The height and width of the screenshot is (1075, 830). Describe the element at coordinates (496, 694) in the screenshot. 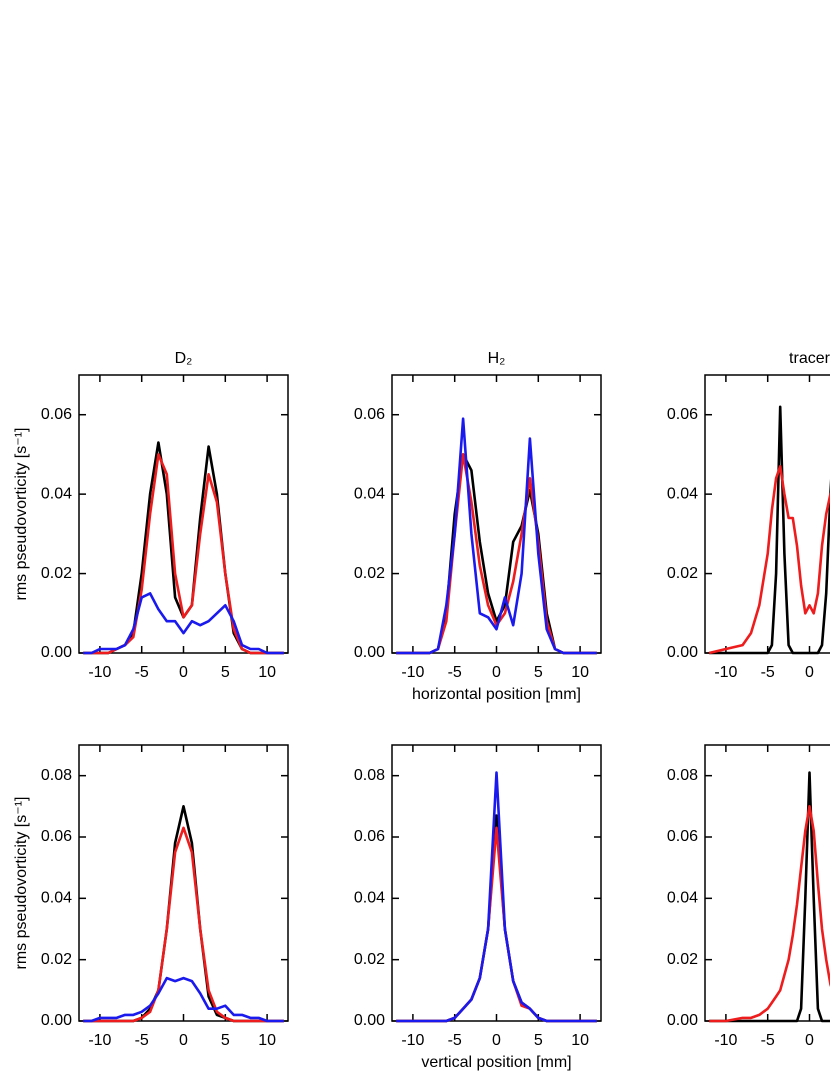

I see `x-axis-label: horizontal position [mm]` at that location.